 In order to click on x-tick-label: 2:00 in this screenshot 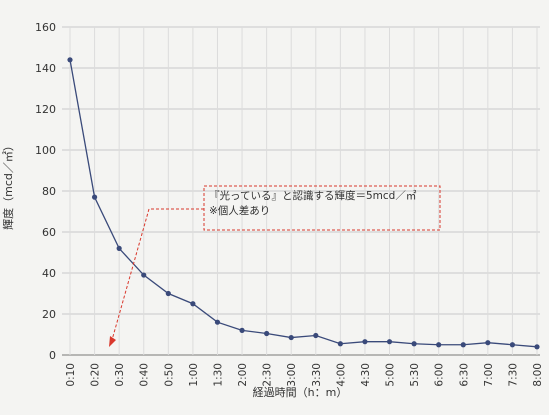, I will do `click(243, 375)`.